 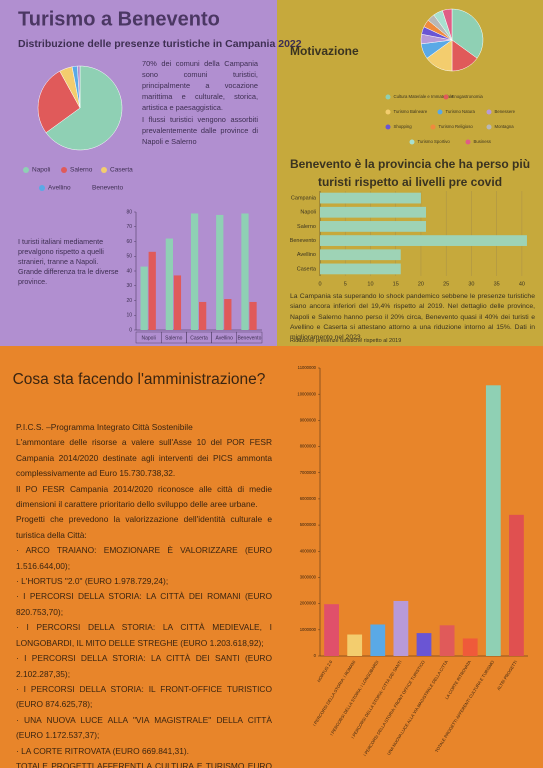 I want to click on page-title: Turismo a Benevento, so click(x=119, y=19).